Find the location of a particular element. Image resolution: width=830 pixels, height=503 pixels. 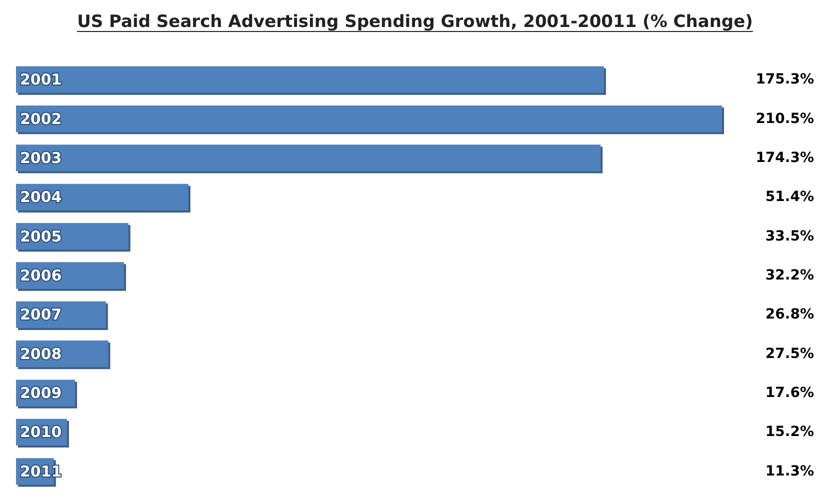

data-label: 210.5% is located at coordinates (785, 118).